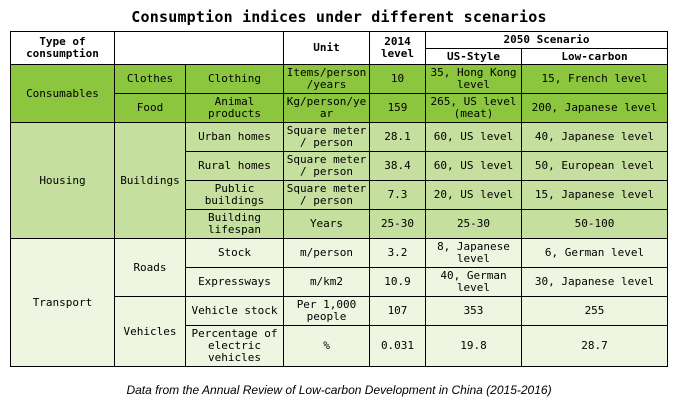  What do you see at coordinates (234, 253) in the screenshot?
I see `row-item: Stock` at bounding box center [234, 253].